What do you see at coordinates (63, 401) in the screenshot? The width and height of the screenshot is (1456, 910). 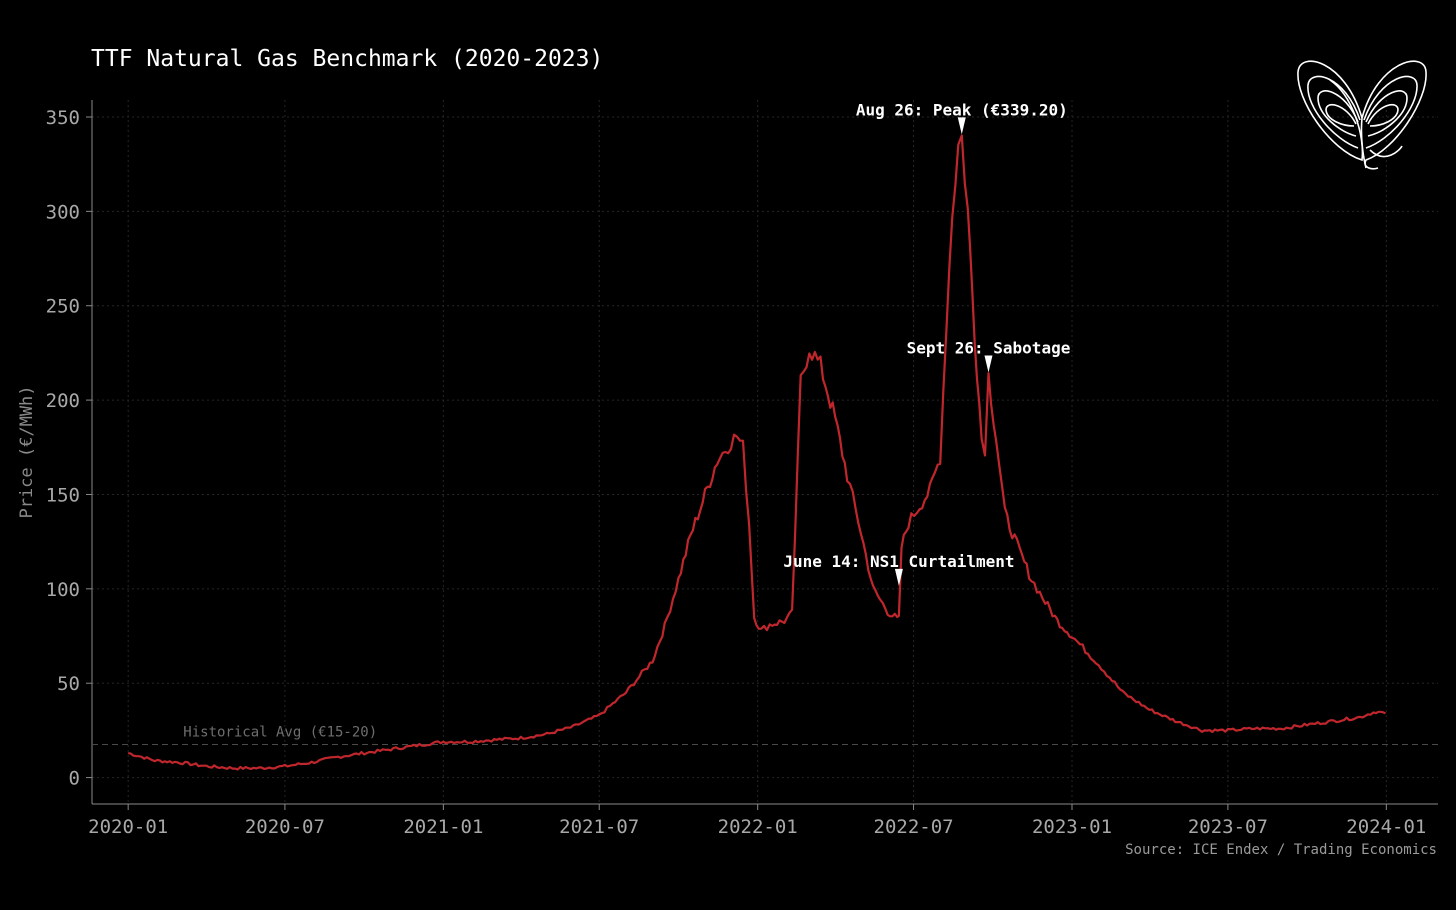 I see `y-tick-label: 200` at bounding box center [63, 401].